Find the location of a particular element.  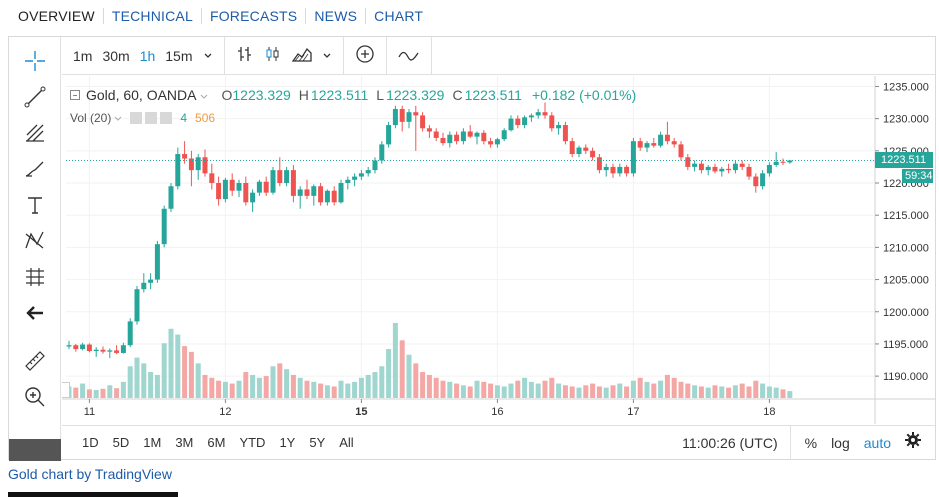

ruler-icon is located at coordinates (35, 361).